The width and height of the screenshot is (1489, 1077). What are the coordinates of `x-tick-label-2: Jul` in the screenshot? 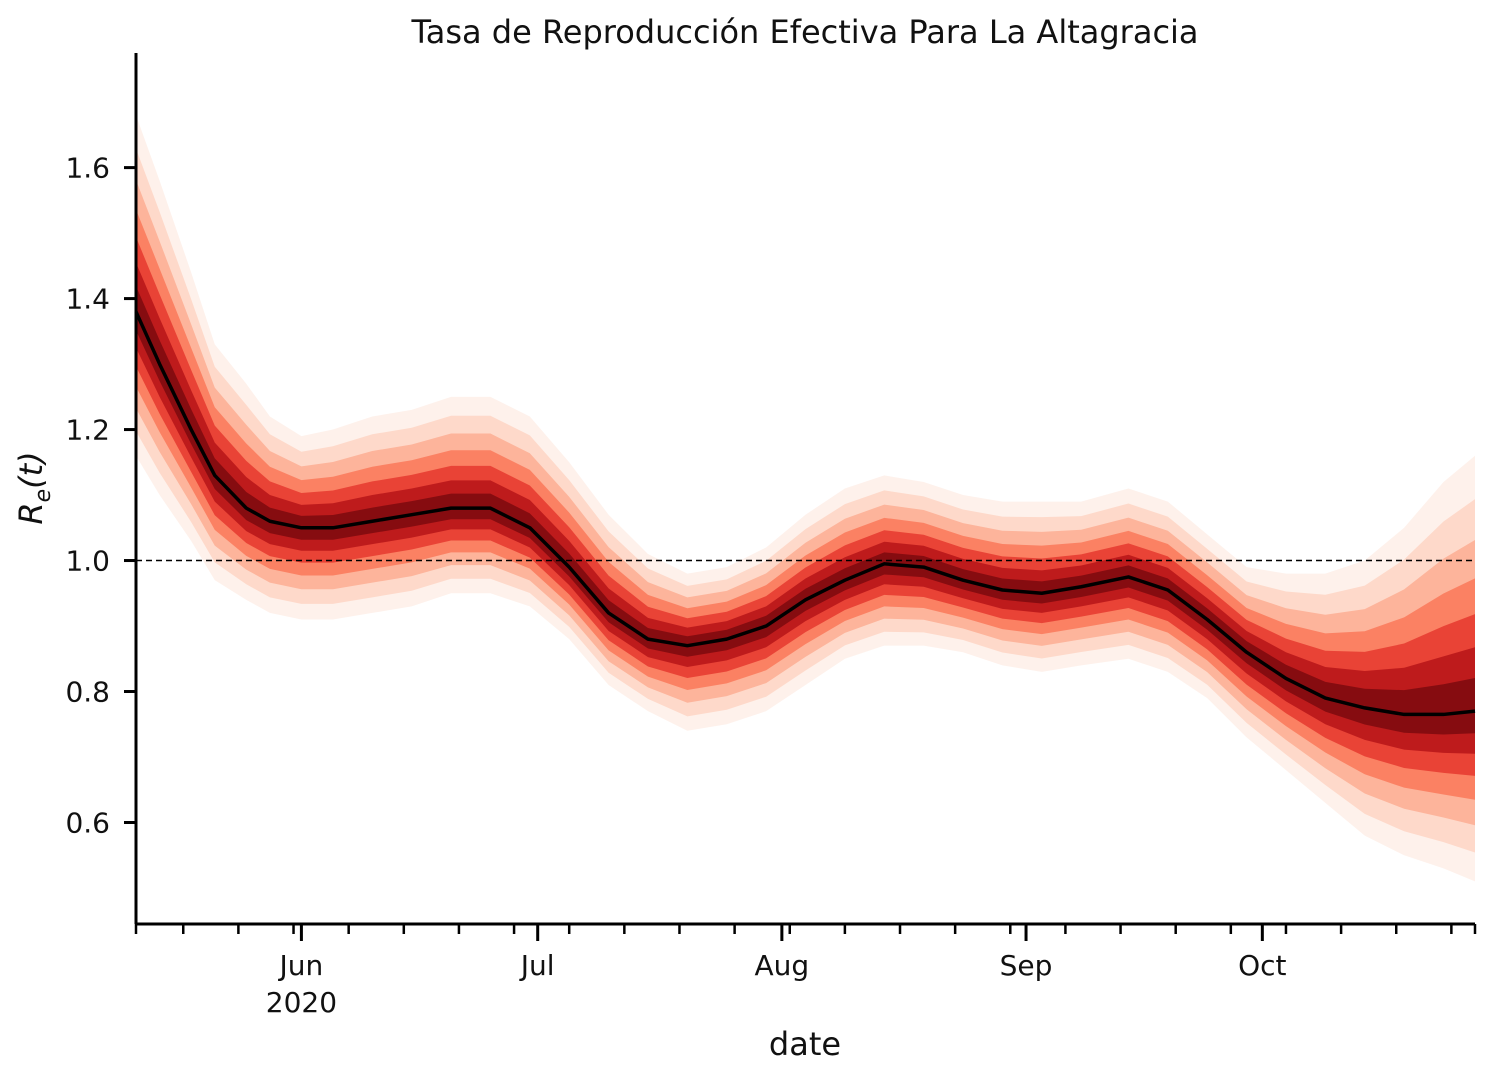 It's located at (537, 965).